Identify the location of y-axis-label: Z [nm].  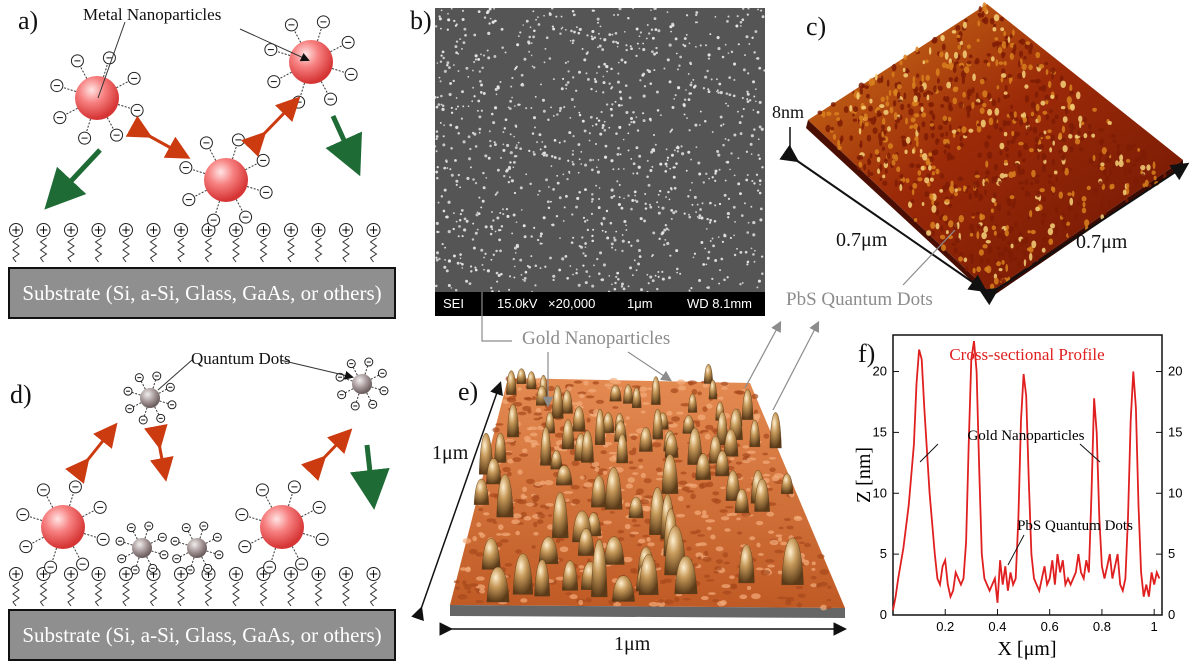
(864, 475).